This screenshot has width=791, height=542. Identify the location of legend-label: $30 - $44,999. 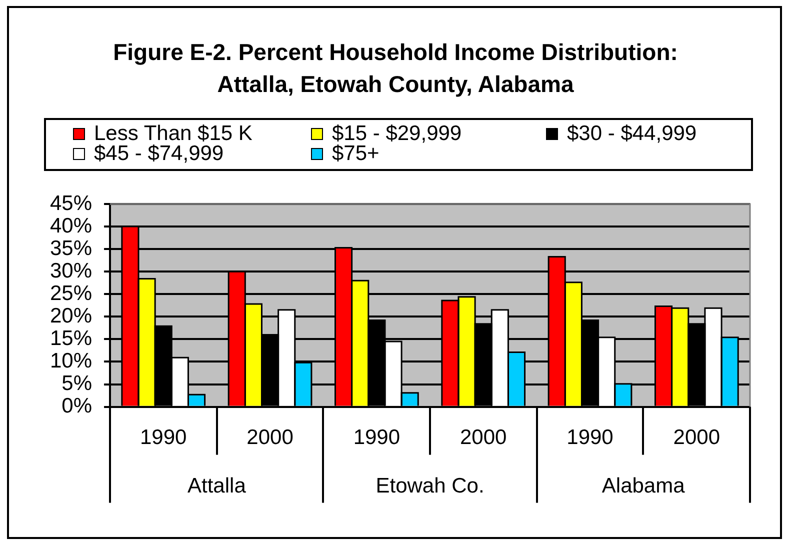
(632, 133).